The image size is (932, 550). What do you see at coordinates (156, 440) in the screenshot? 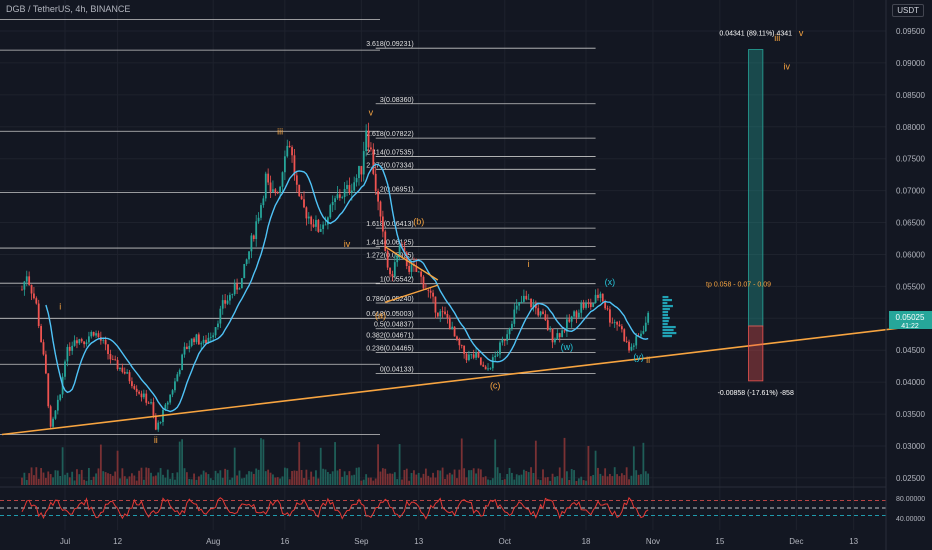
I see `wave-label: ii` at bounding box center [156, 440].